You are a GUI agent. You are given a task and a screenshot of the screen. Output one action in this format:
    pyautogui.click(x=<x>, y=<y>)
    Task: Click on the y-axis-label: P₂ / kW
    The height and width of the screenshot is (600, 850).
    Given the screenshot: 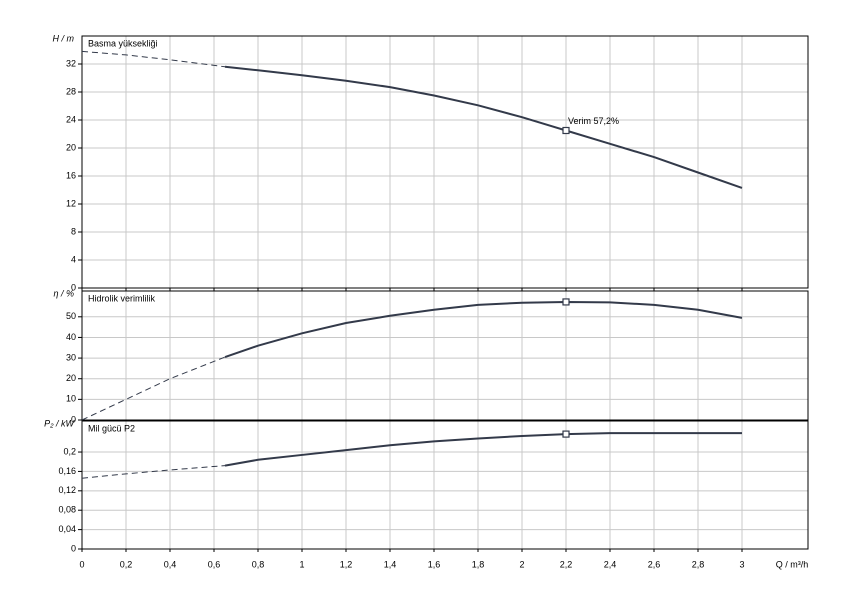 What is the action you would take?
    pyautogui.click(x=59, y=423)
    